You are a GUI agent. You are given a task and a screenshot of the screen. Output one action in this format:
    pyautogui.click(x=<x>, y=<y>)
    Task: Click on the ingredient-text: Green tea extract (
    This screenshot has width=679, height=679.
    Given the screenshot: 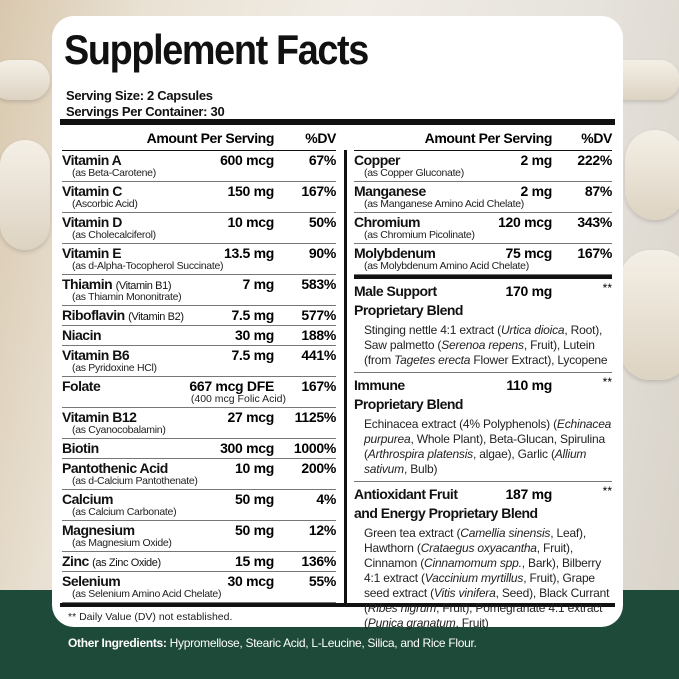 What is the action you would take?
    pyautogui.click(x=412, y=533)
    